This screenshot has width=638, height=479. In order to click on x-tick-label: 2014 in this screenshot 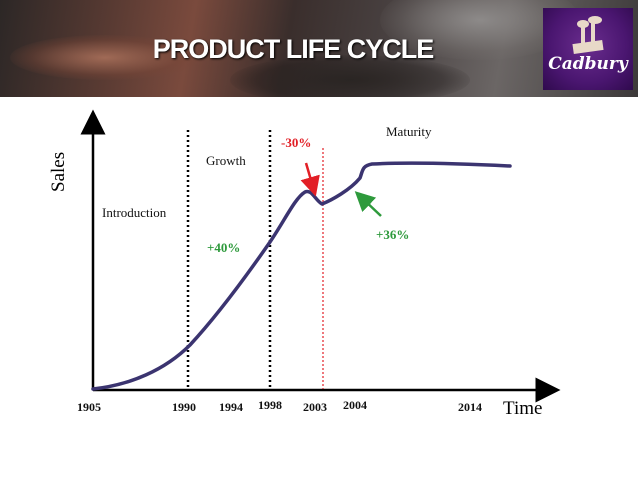, I will do `click(470, 407)`.